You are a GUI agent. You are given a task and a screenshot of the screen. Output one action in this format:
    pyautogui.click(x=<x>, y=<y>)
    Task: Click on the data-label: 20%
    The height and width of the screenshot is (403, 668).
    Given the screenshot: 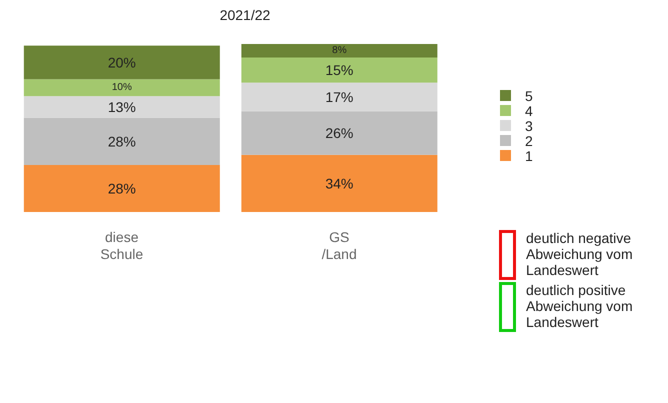 What is the action you would take?
    pyautogui.click(x=122, y=62)
    